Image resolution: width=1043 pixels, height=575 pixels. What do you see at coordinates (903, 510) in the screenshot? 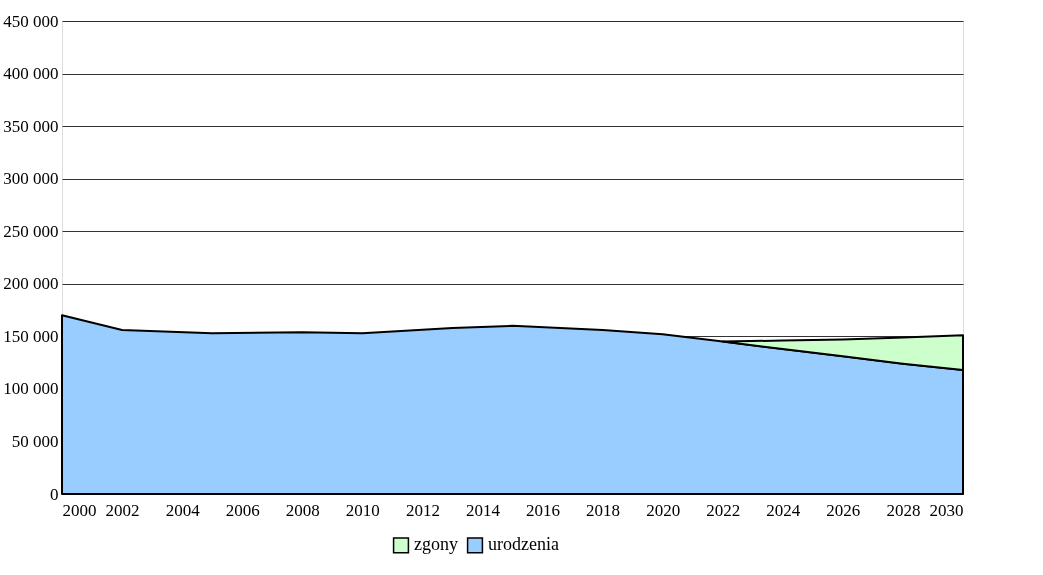
I see `x-tick-label: 2028` at bounding box center [903, 510].